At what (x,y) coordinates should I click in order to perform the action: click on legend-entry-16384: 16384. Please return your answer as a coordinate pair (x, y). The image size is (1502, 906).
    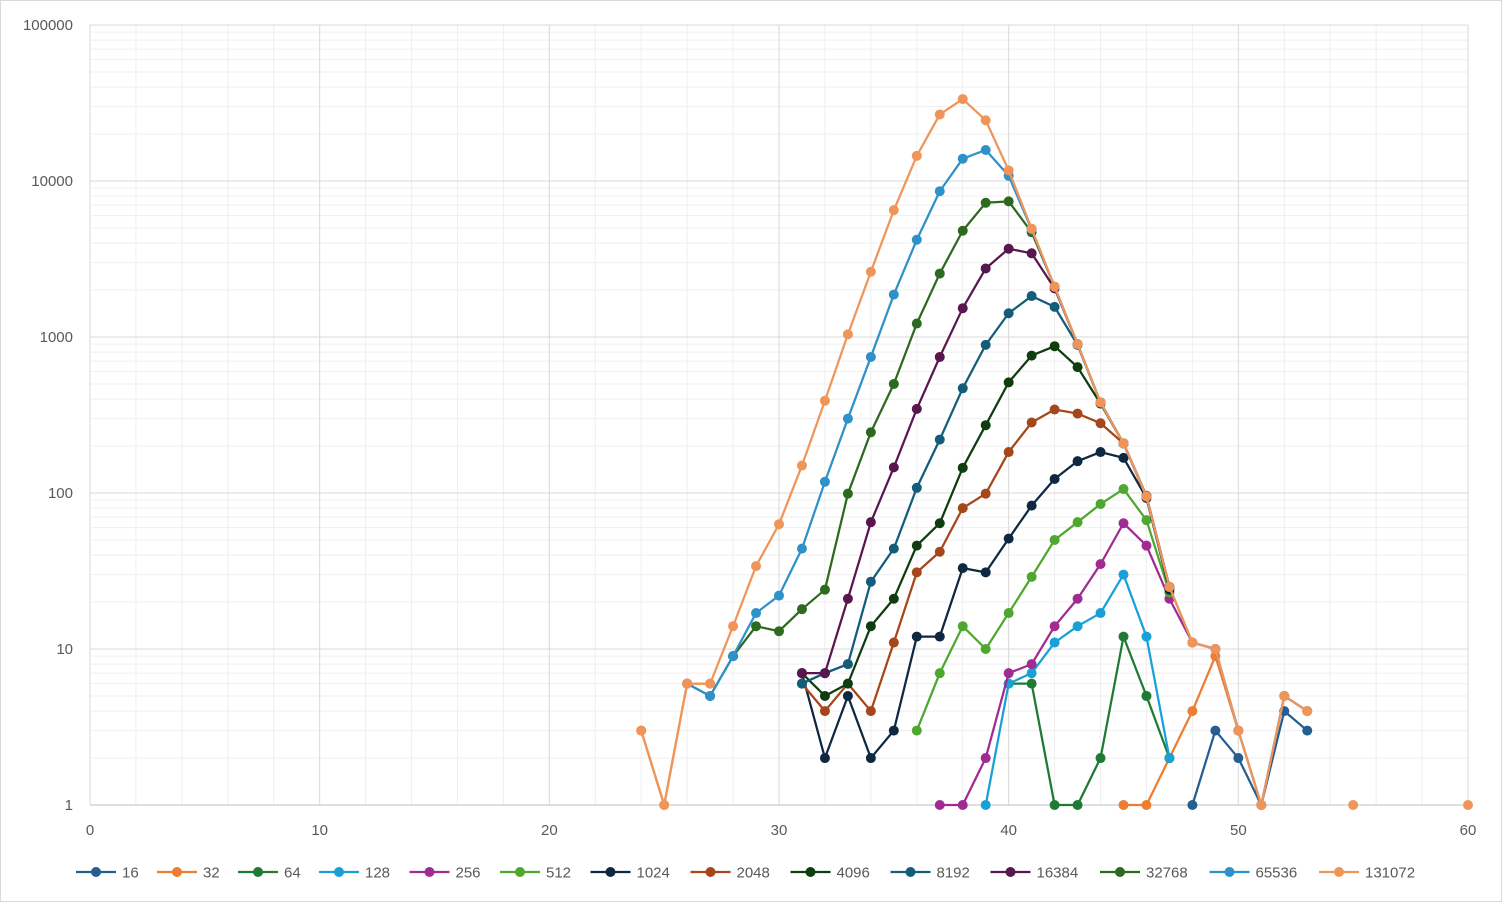
    Looking at the image, I should click on (1034, 873).